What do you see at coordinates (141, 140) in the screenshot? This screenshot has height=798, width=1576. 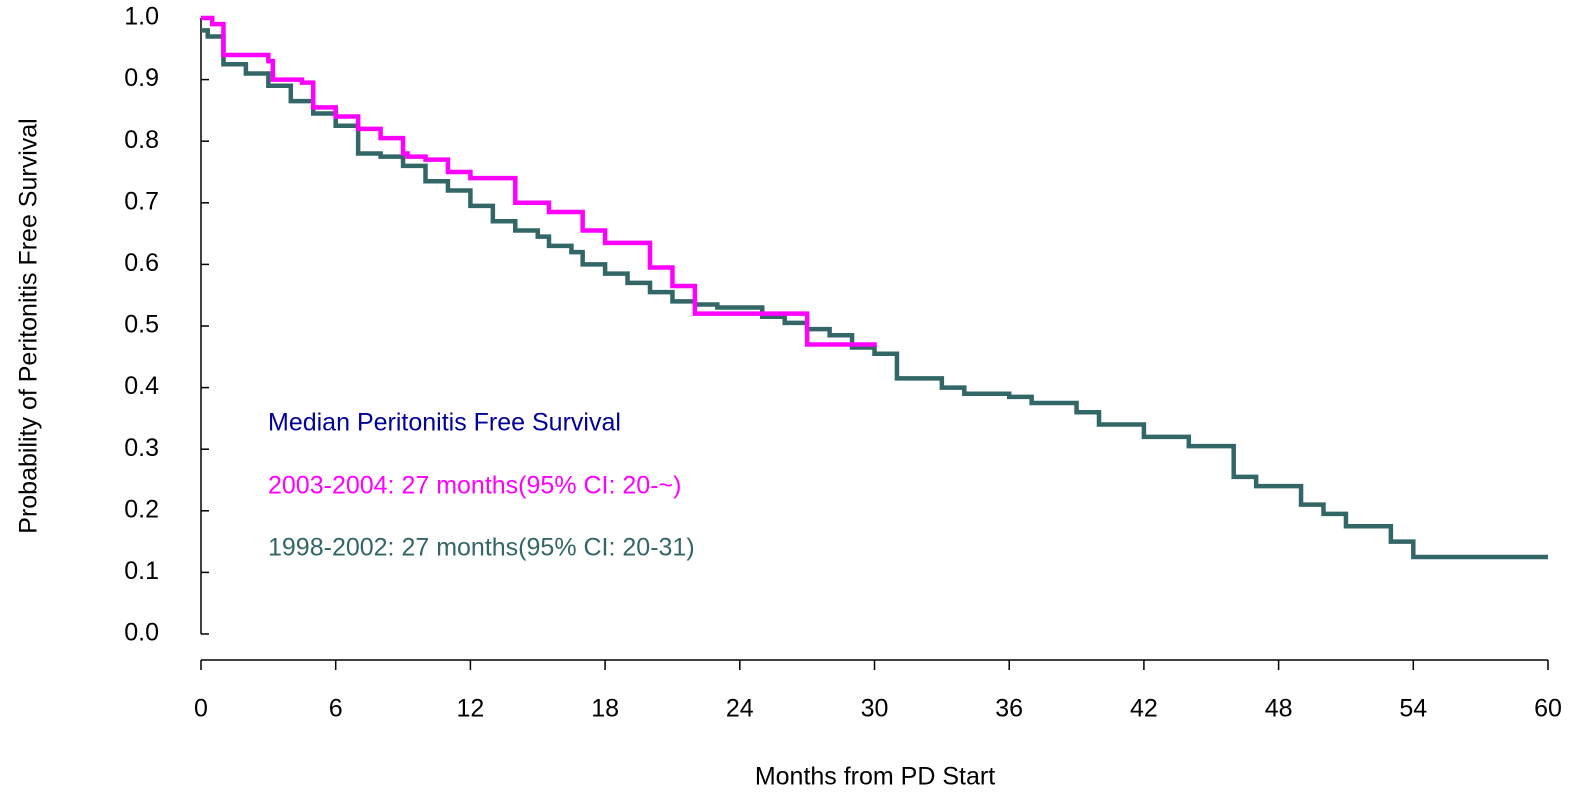 I see `y-tick-label: 0.8` at bounding box center [141, 140].